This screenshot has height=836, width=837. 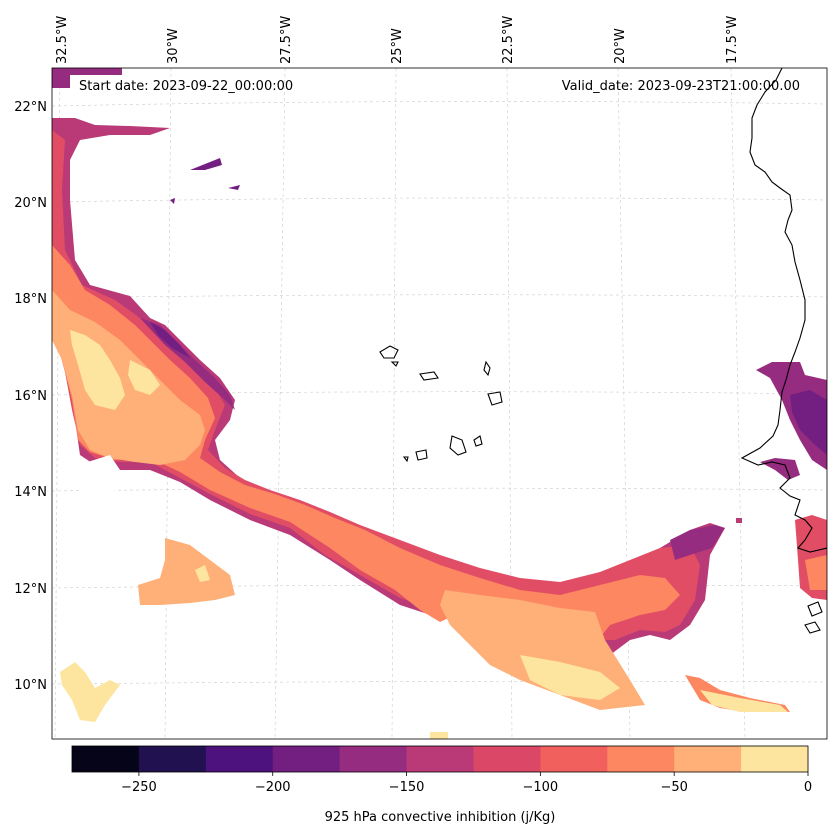 I want to click on colorbar-swatches, so click(x=440, y=759).